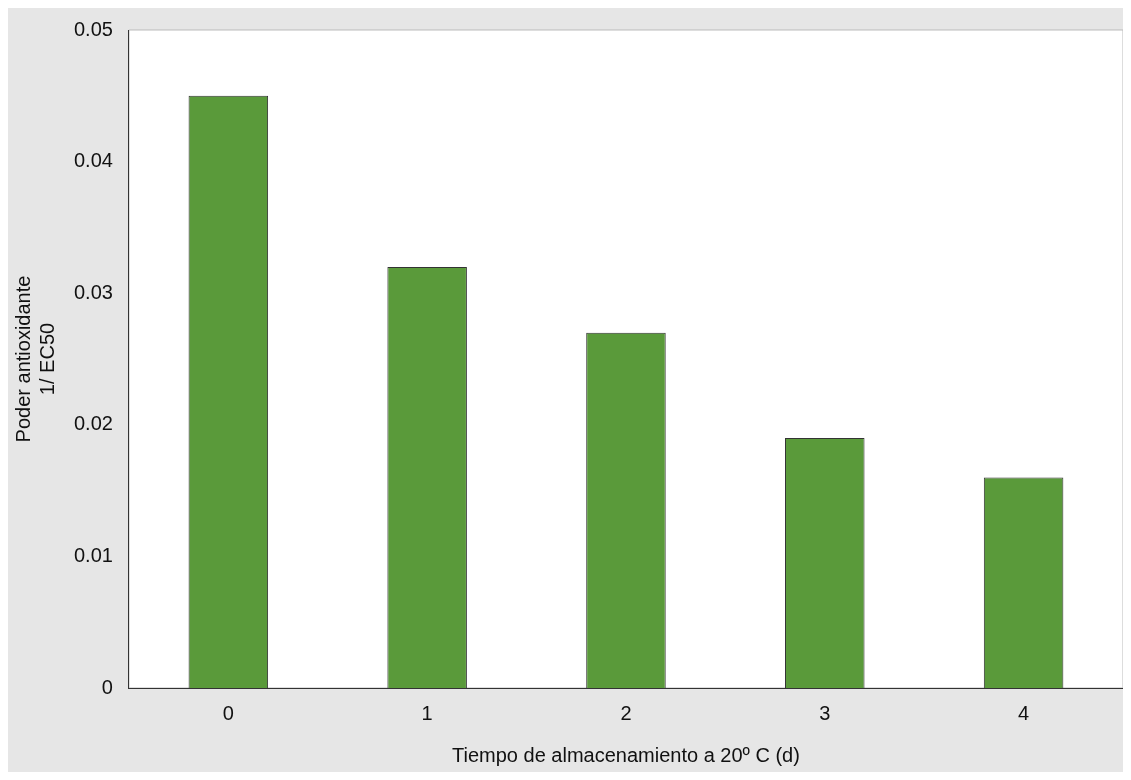 This screenshot has width=1131, height=780. What do you see at coordinates (93, 423) in the screenshot?
I see `y-tick-label: 0.02` at bounding box center [93, 423].